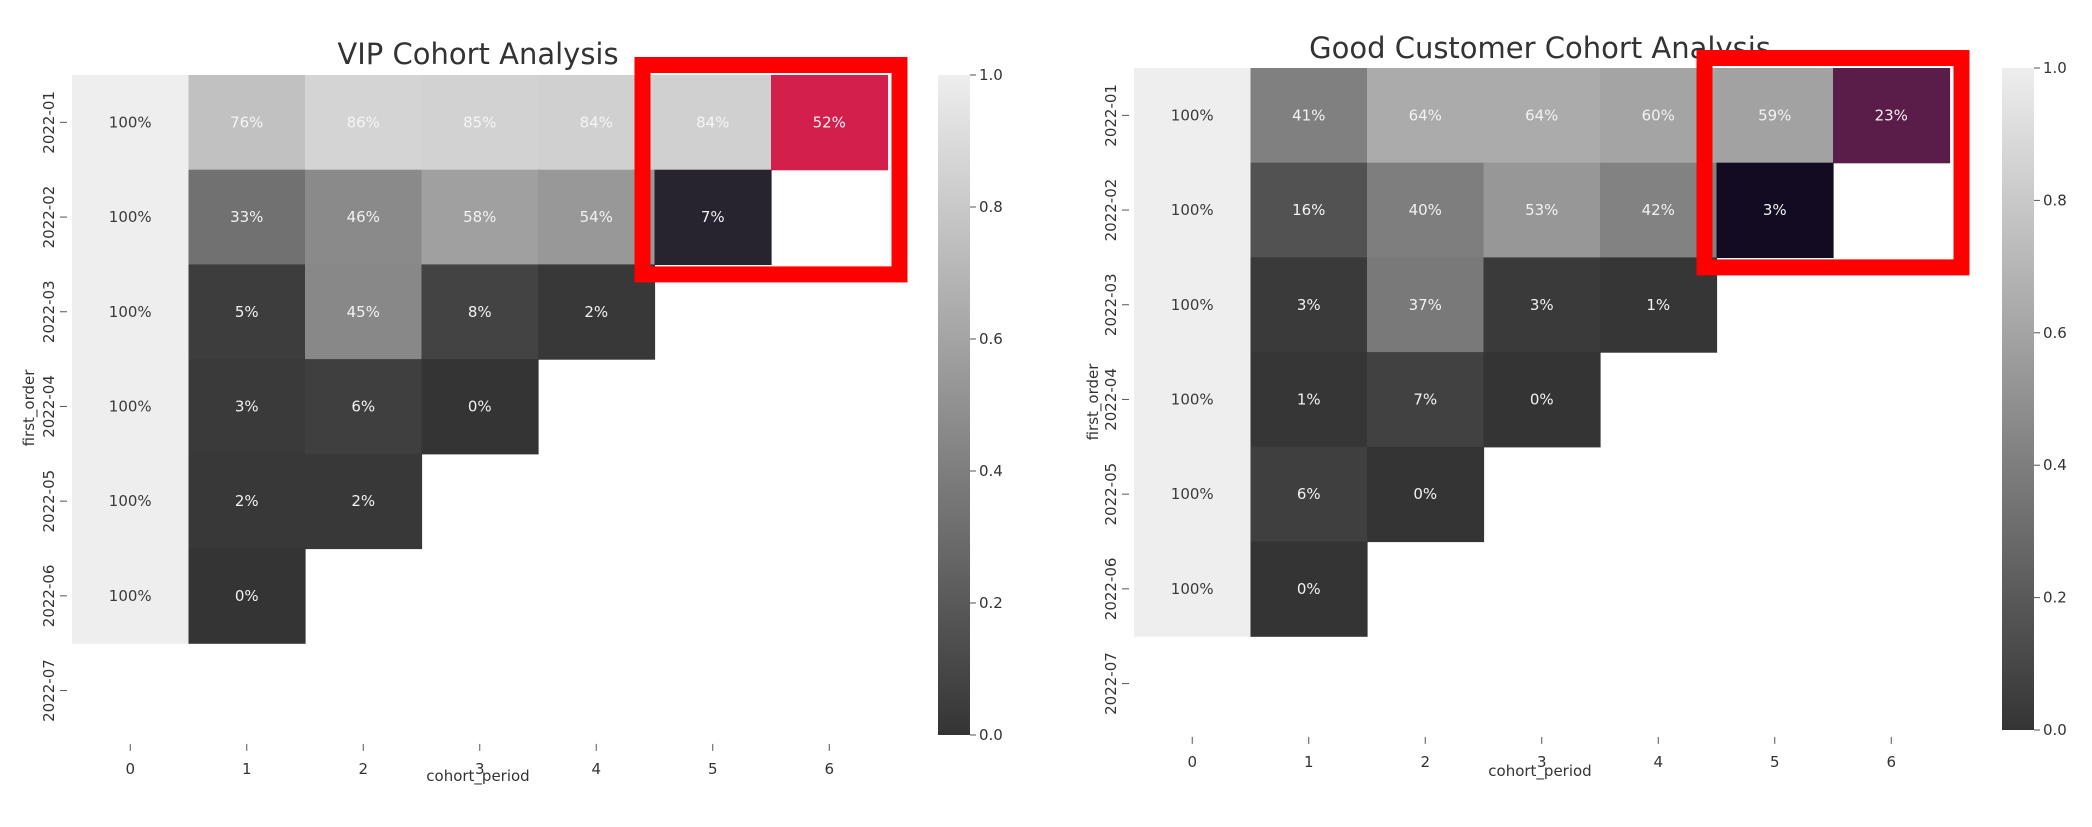  Describe the element at coordinates (49, 406) in the screenshot. I see `y-tick-label: 2022-04` at that location.